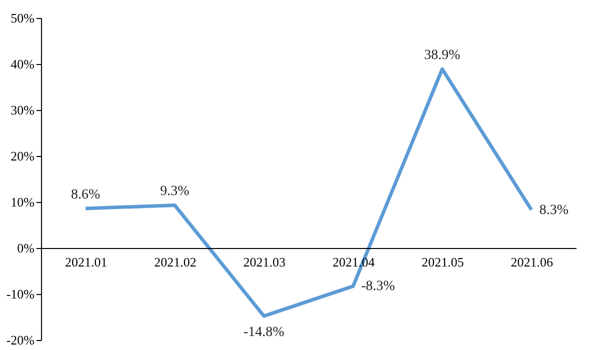 The width and height of the screenshot is (600, 350). I want to click on data-label: 38.9%, so click(442, 56).